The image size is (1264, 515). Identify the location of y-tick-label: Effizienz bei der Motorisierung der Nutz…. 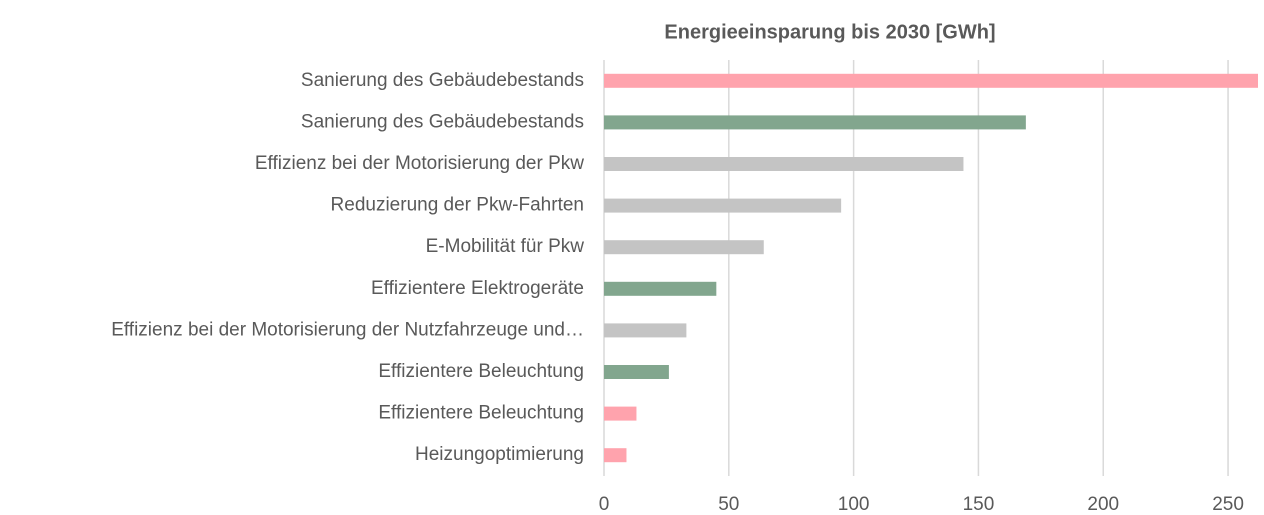
(347, 329).